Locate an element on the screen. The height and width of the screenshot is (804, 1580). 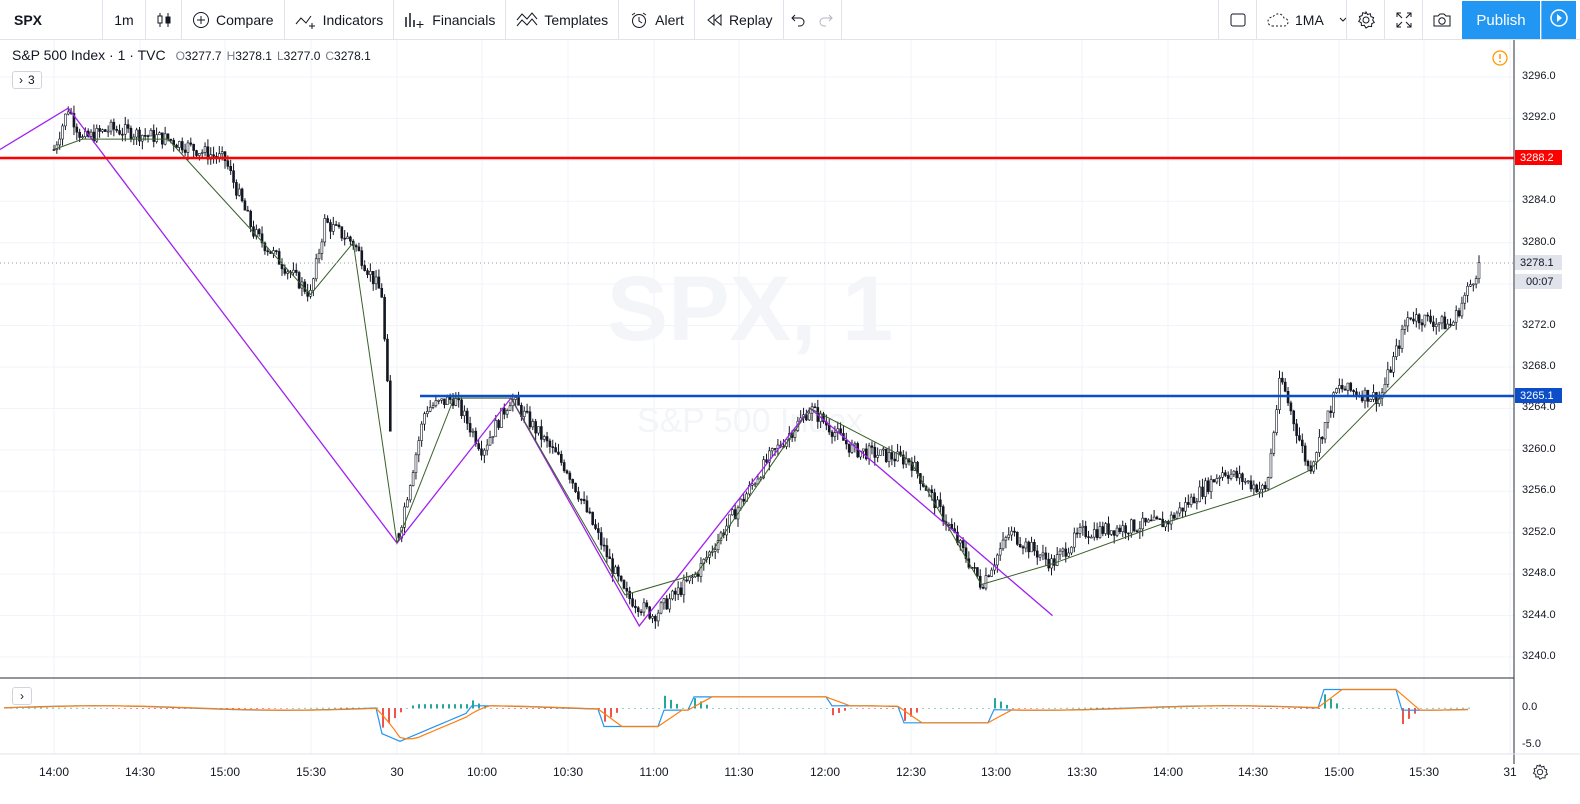
price-axis-label: 3292.0 is located at coordinates (1539, 117).